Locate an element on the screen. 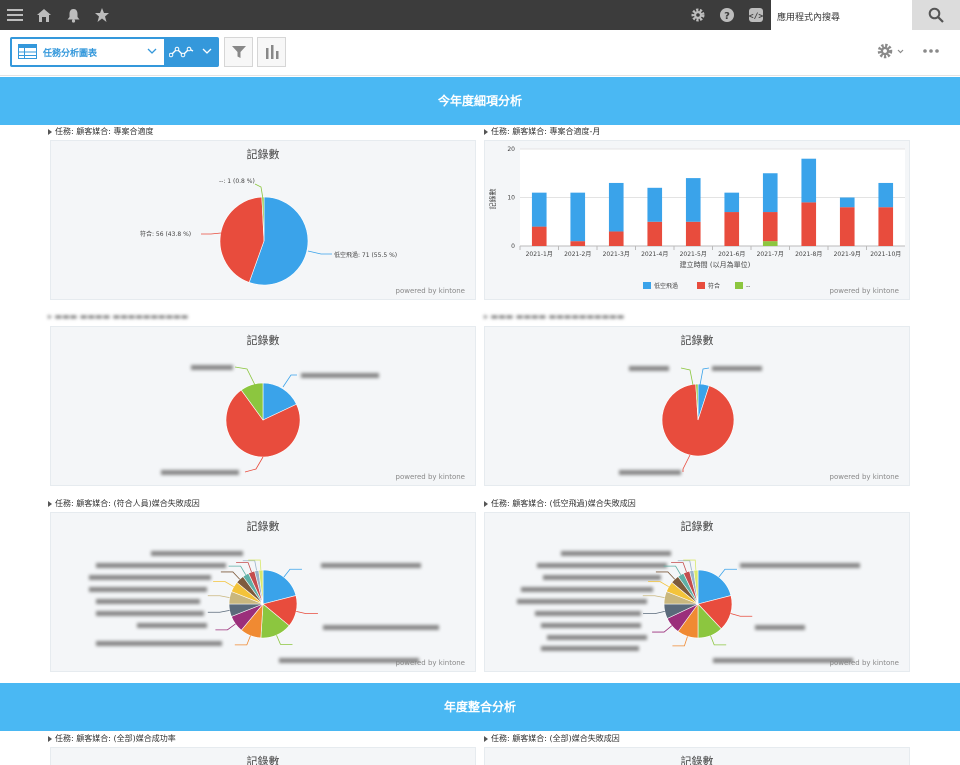 Image resolution: width=960 pixels, height=765 pixels. chart-header-label: 任務: 顧客媒合: (全部)媒合失敗成因 is located at coordinates (555, 738).